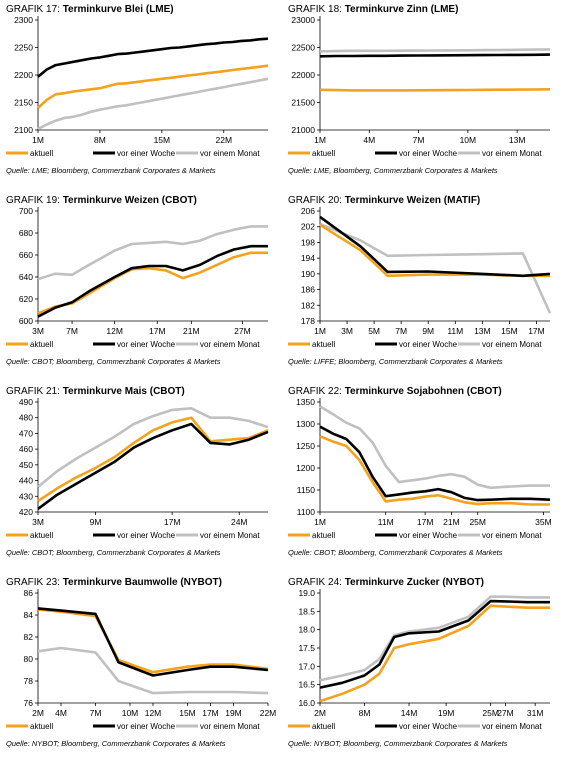 The image size is (563, 765). Describe the element at coordinates (26, 433) in the screenshot. I see `y-tick-label: 470` at that location.